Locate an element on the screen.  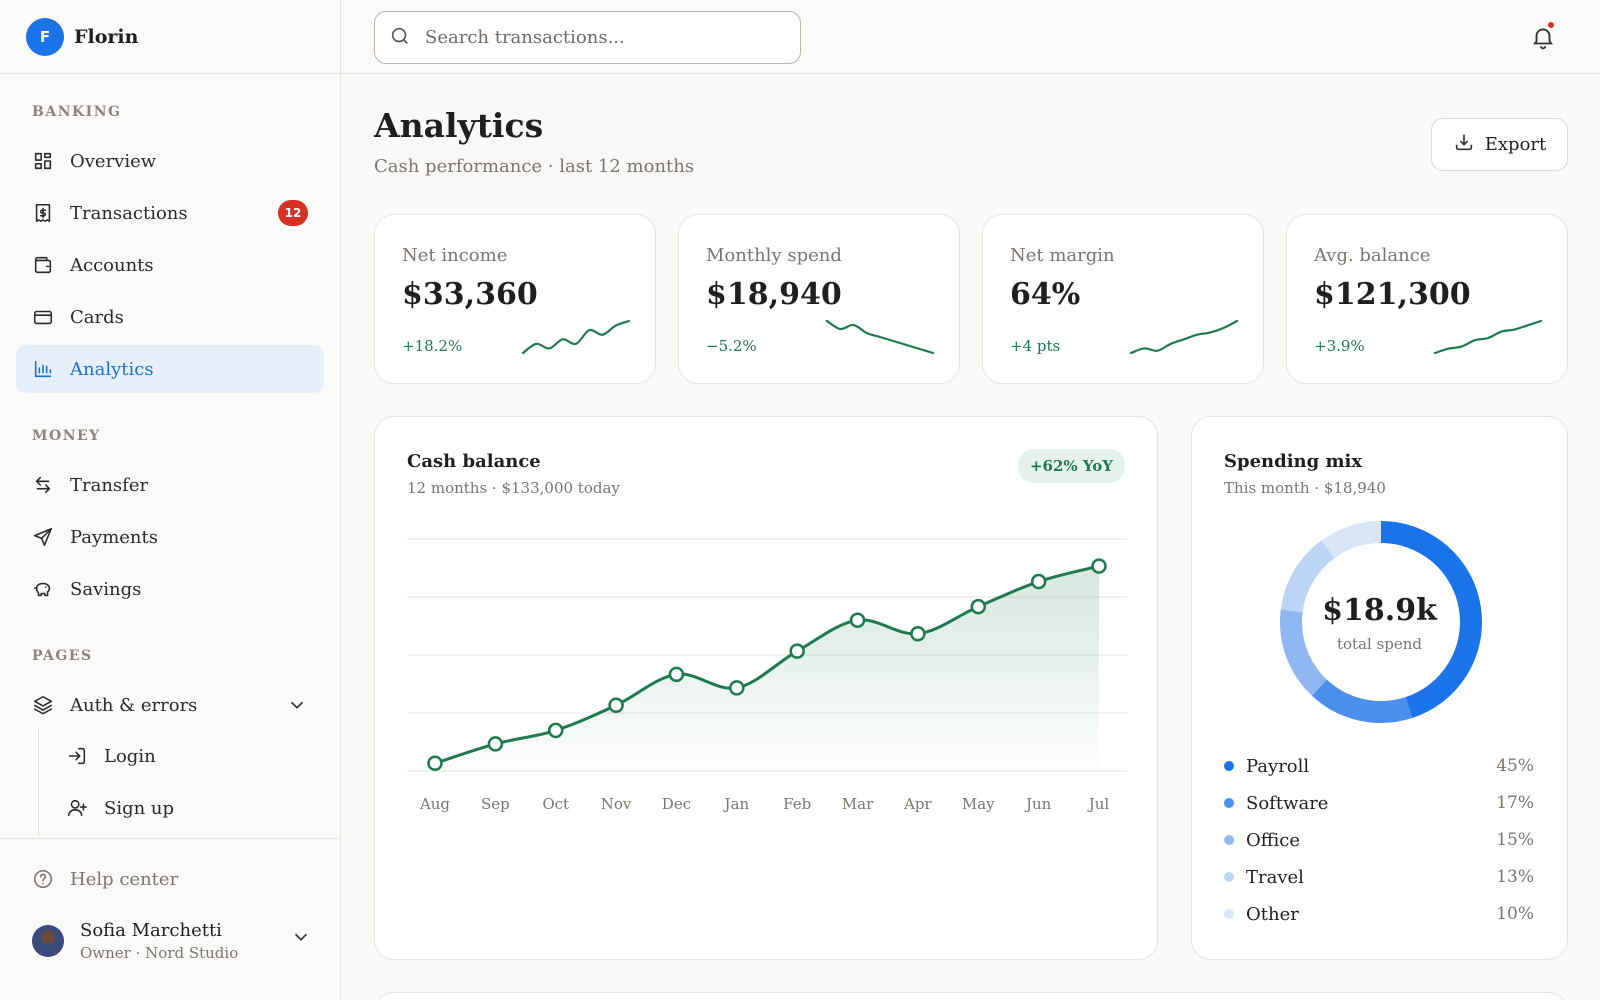
legend-label: Travel is located at coordinates (1275, 877).